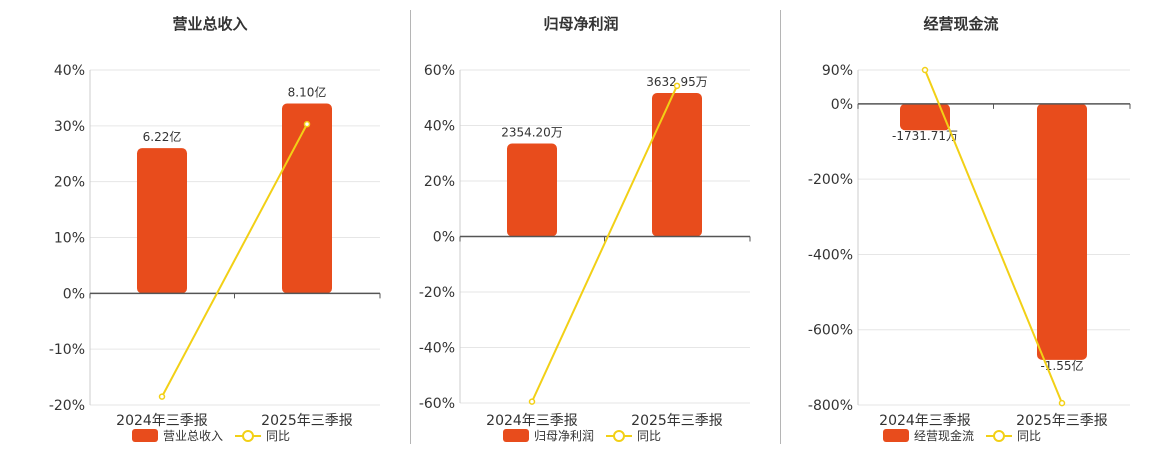 The height and width of the screenshot is (454, 1160). Describe the element at coordinates (437, 404) in the screenshot. I see `y-tick-label: -60%` at that location.